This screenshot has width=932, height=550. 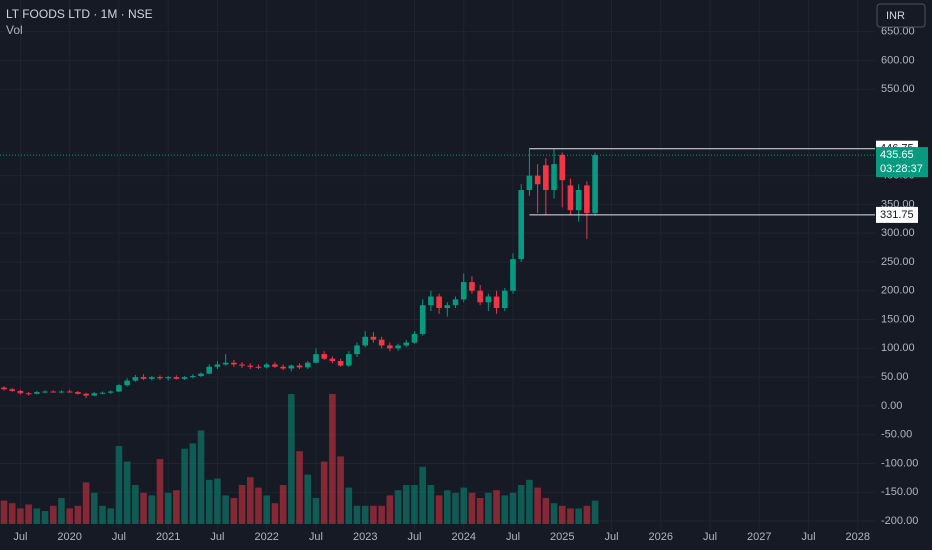 I want to click on x-tick-label: 2022, so click(x=266, y=537).